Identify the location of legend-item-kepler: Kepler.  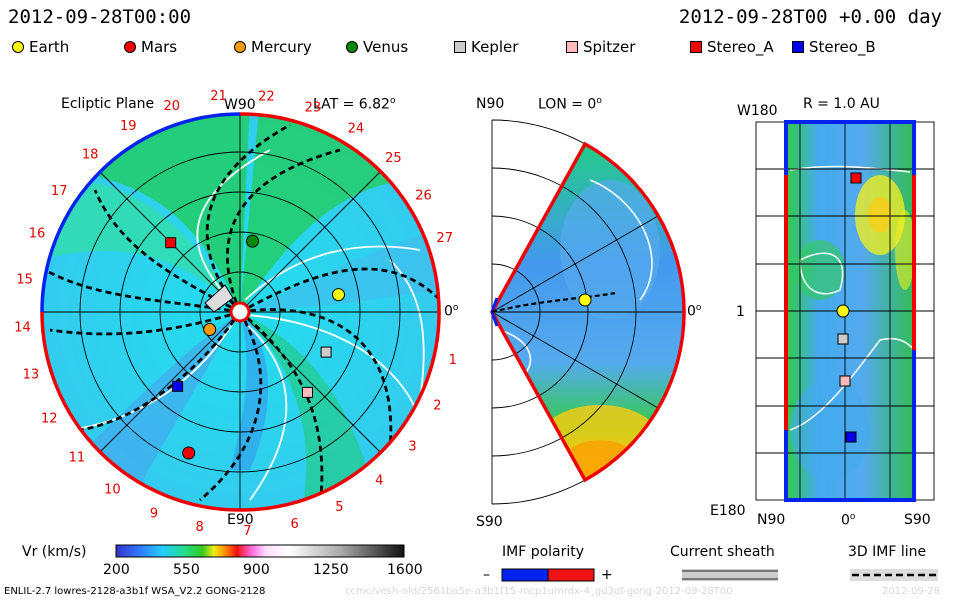
(486, 47).